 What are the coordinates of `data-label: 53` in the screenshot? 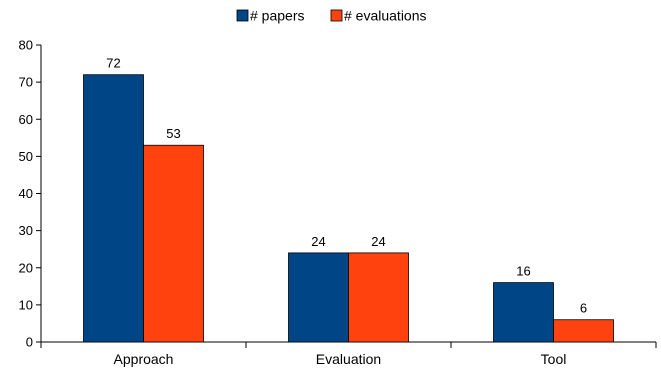 It's located at (173, 133).